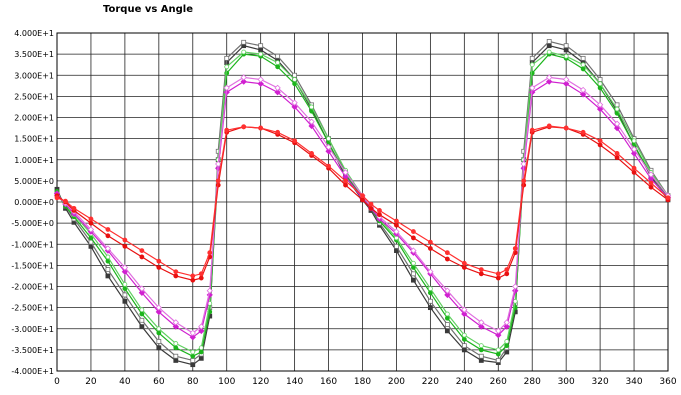 Image resolution: width=681 pixels, height=395 pixels. What do you see at coordinates (91, 382) in the screenshot?
I see `x-tick-label: 20` at bounding box center [91, 382].